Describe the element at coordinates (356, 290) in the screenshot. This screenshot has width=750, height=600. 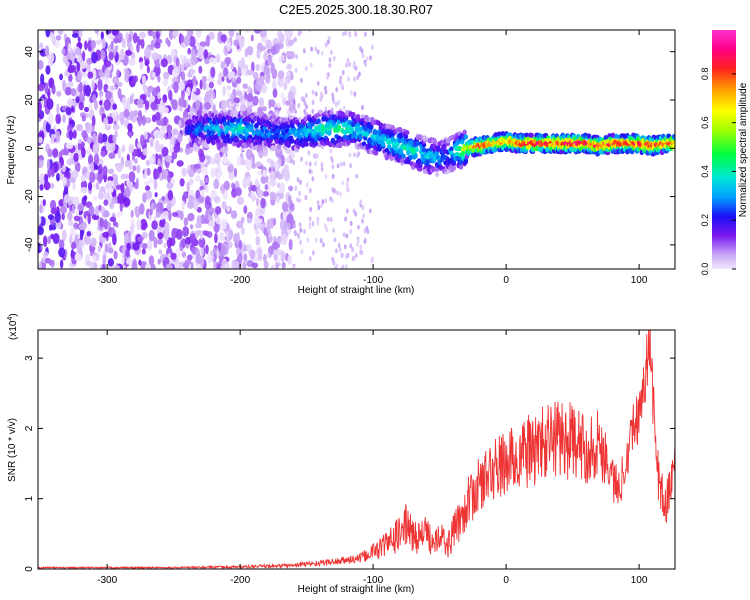
I see `spectrogram-xlabel: Height of straight line (km)` at that location.